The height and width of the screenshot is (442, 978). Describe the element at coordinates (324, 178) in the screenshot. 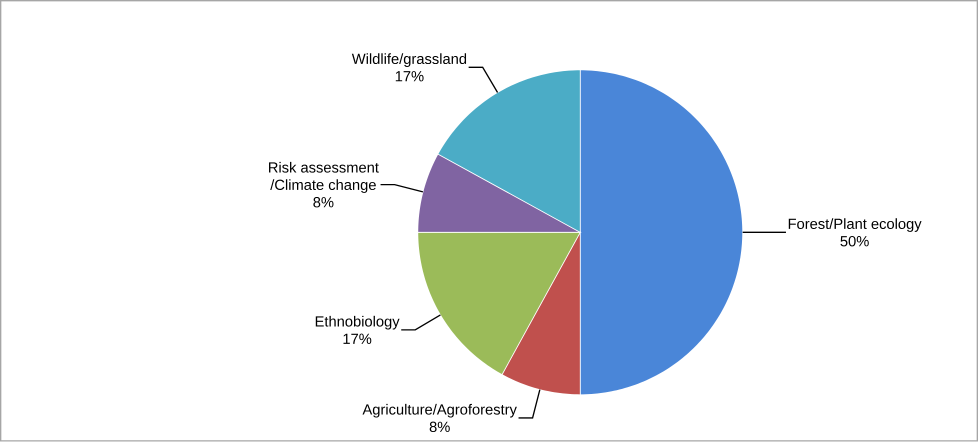

I see `slice-label: Risk assessment /Climate change` at that location.